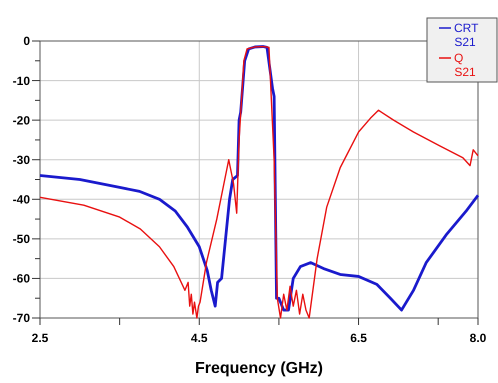  I want to click on y-tick-label: -70, so click(21, 318).